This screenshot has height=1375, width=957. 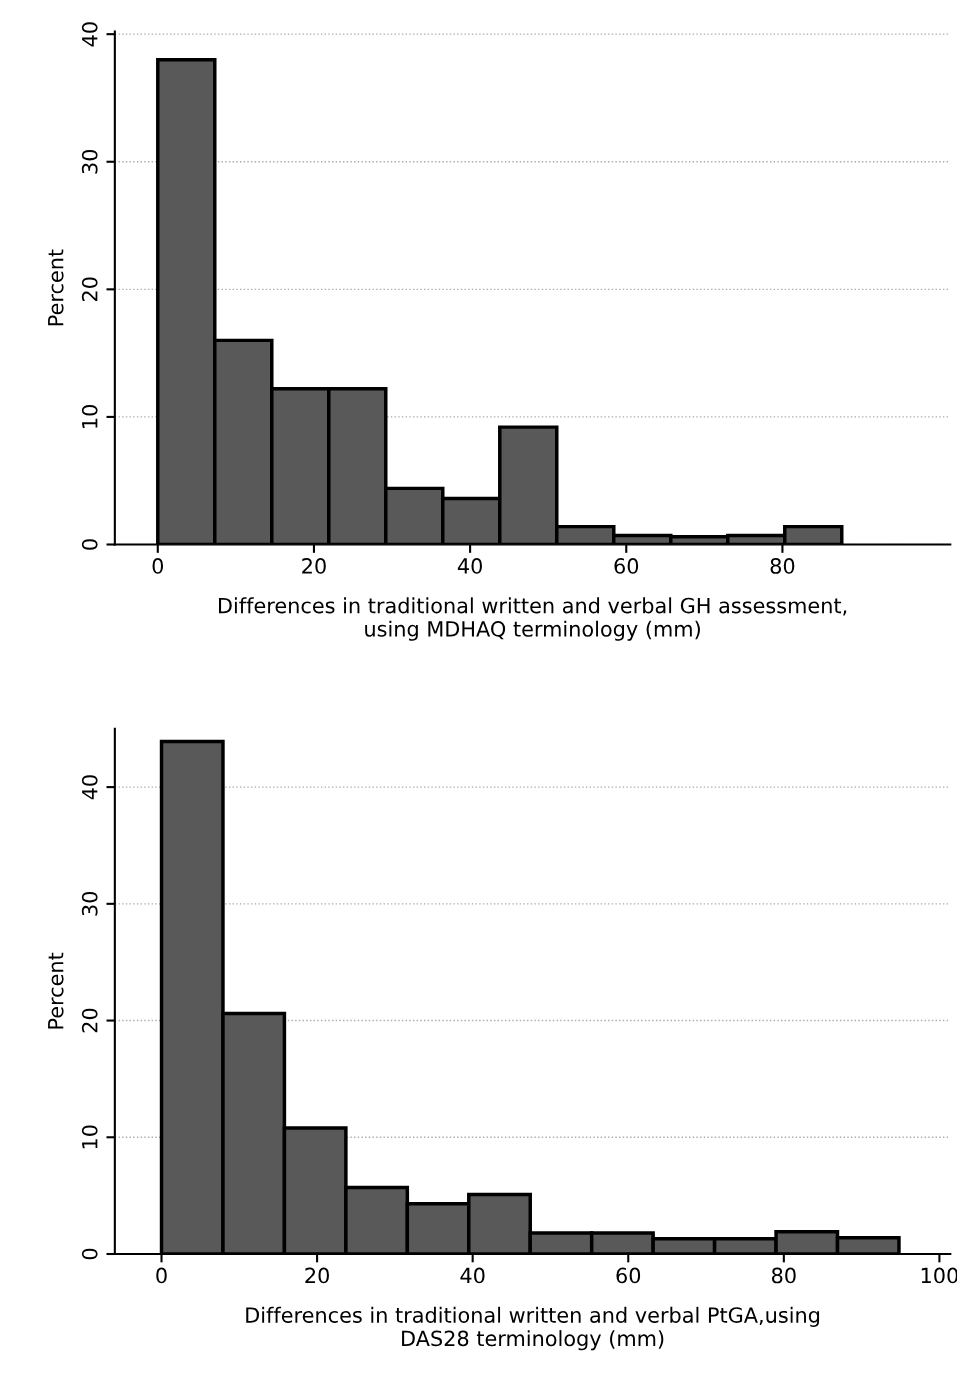 I want to click on x-axis-title: Differences in traditional written and verbal PtGA,using DAS28 terminology (mm), so click(x=533, y=1328).